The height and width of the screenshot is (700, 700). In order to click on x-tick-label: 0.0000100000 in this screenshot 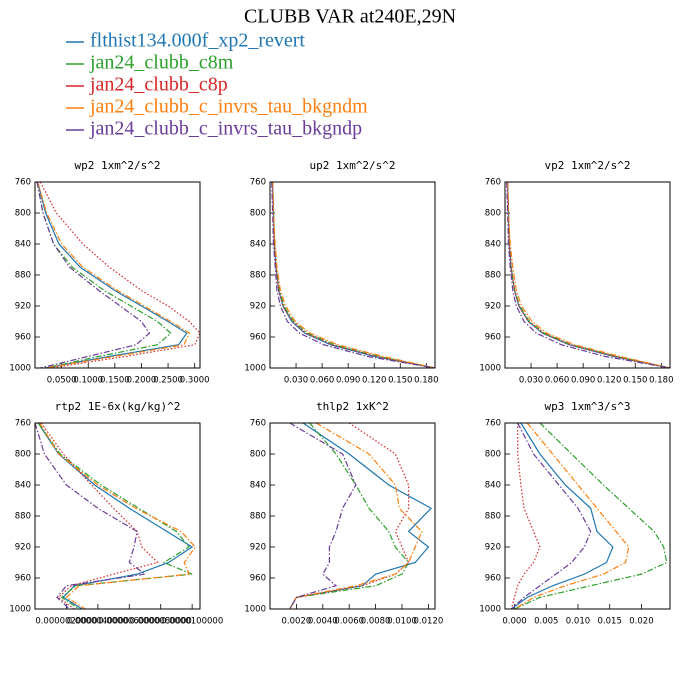, I will do `click(192, 622)`.